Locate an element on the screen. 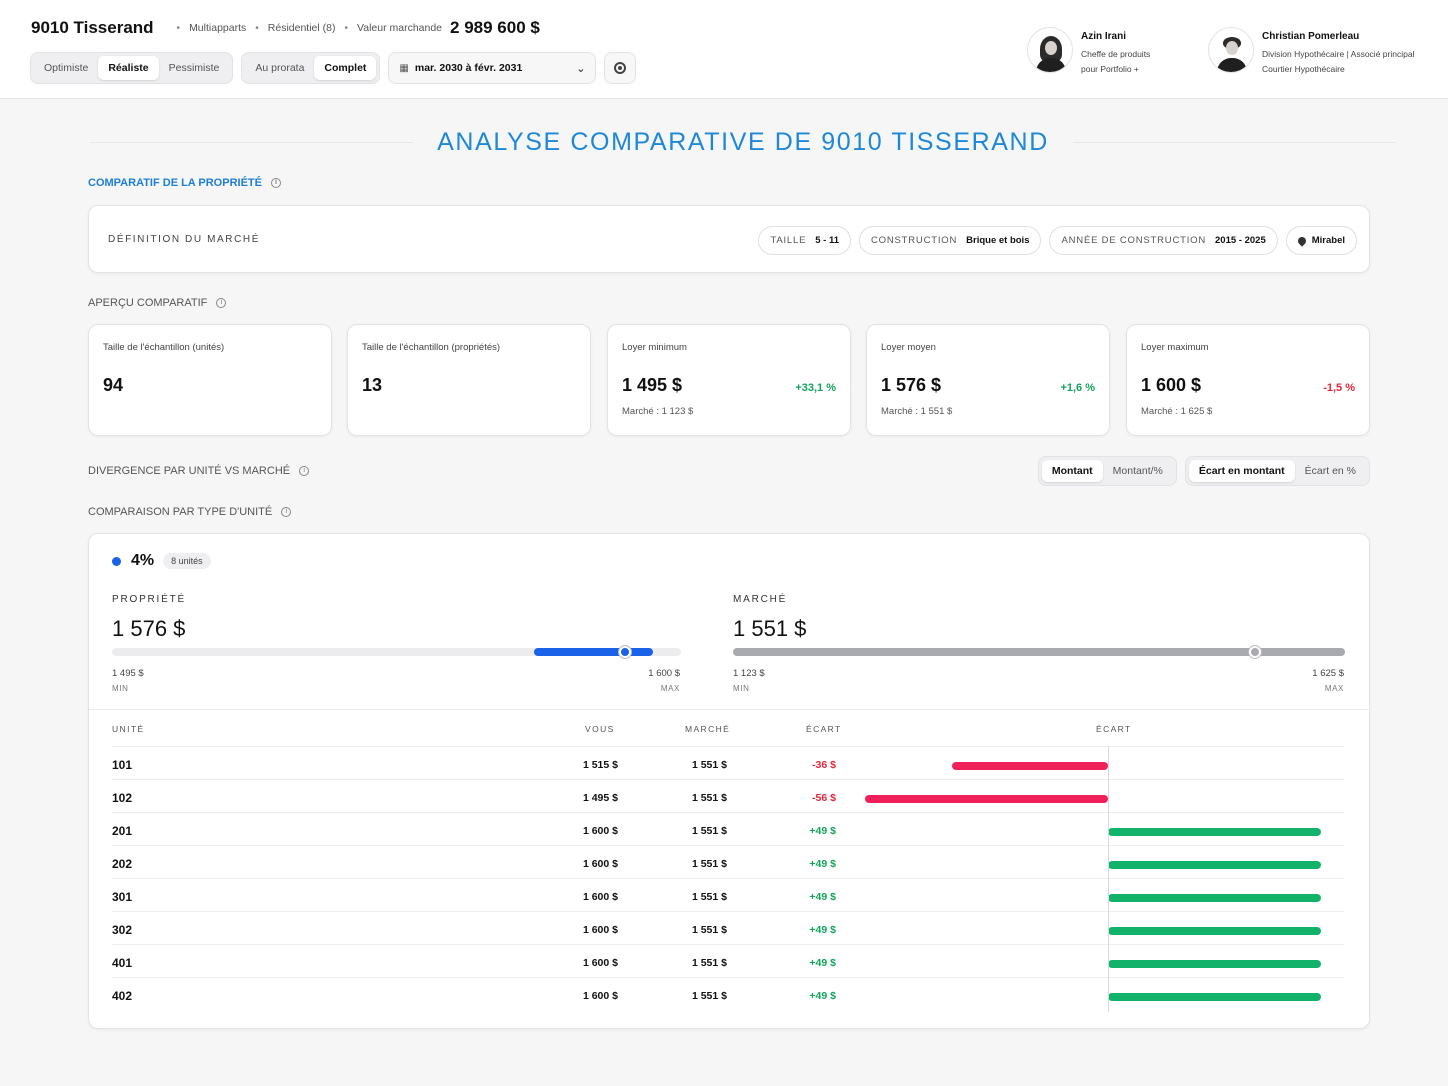 This screenshot has height=1086, width=1448. property-max-caption: MAX is located at coordinates (670, 688).